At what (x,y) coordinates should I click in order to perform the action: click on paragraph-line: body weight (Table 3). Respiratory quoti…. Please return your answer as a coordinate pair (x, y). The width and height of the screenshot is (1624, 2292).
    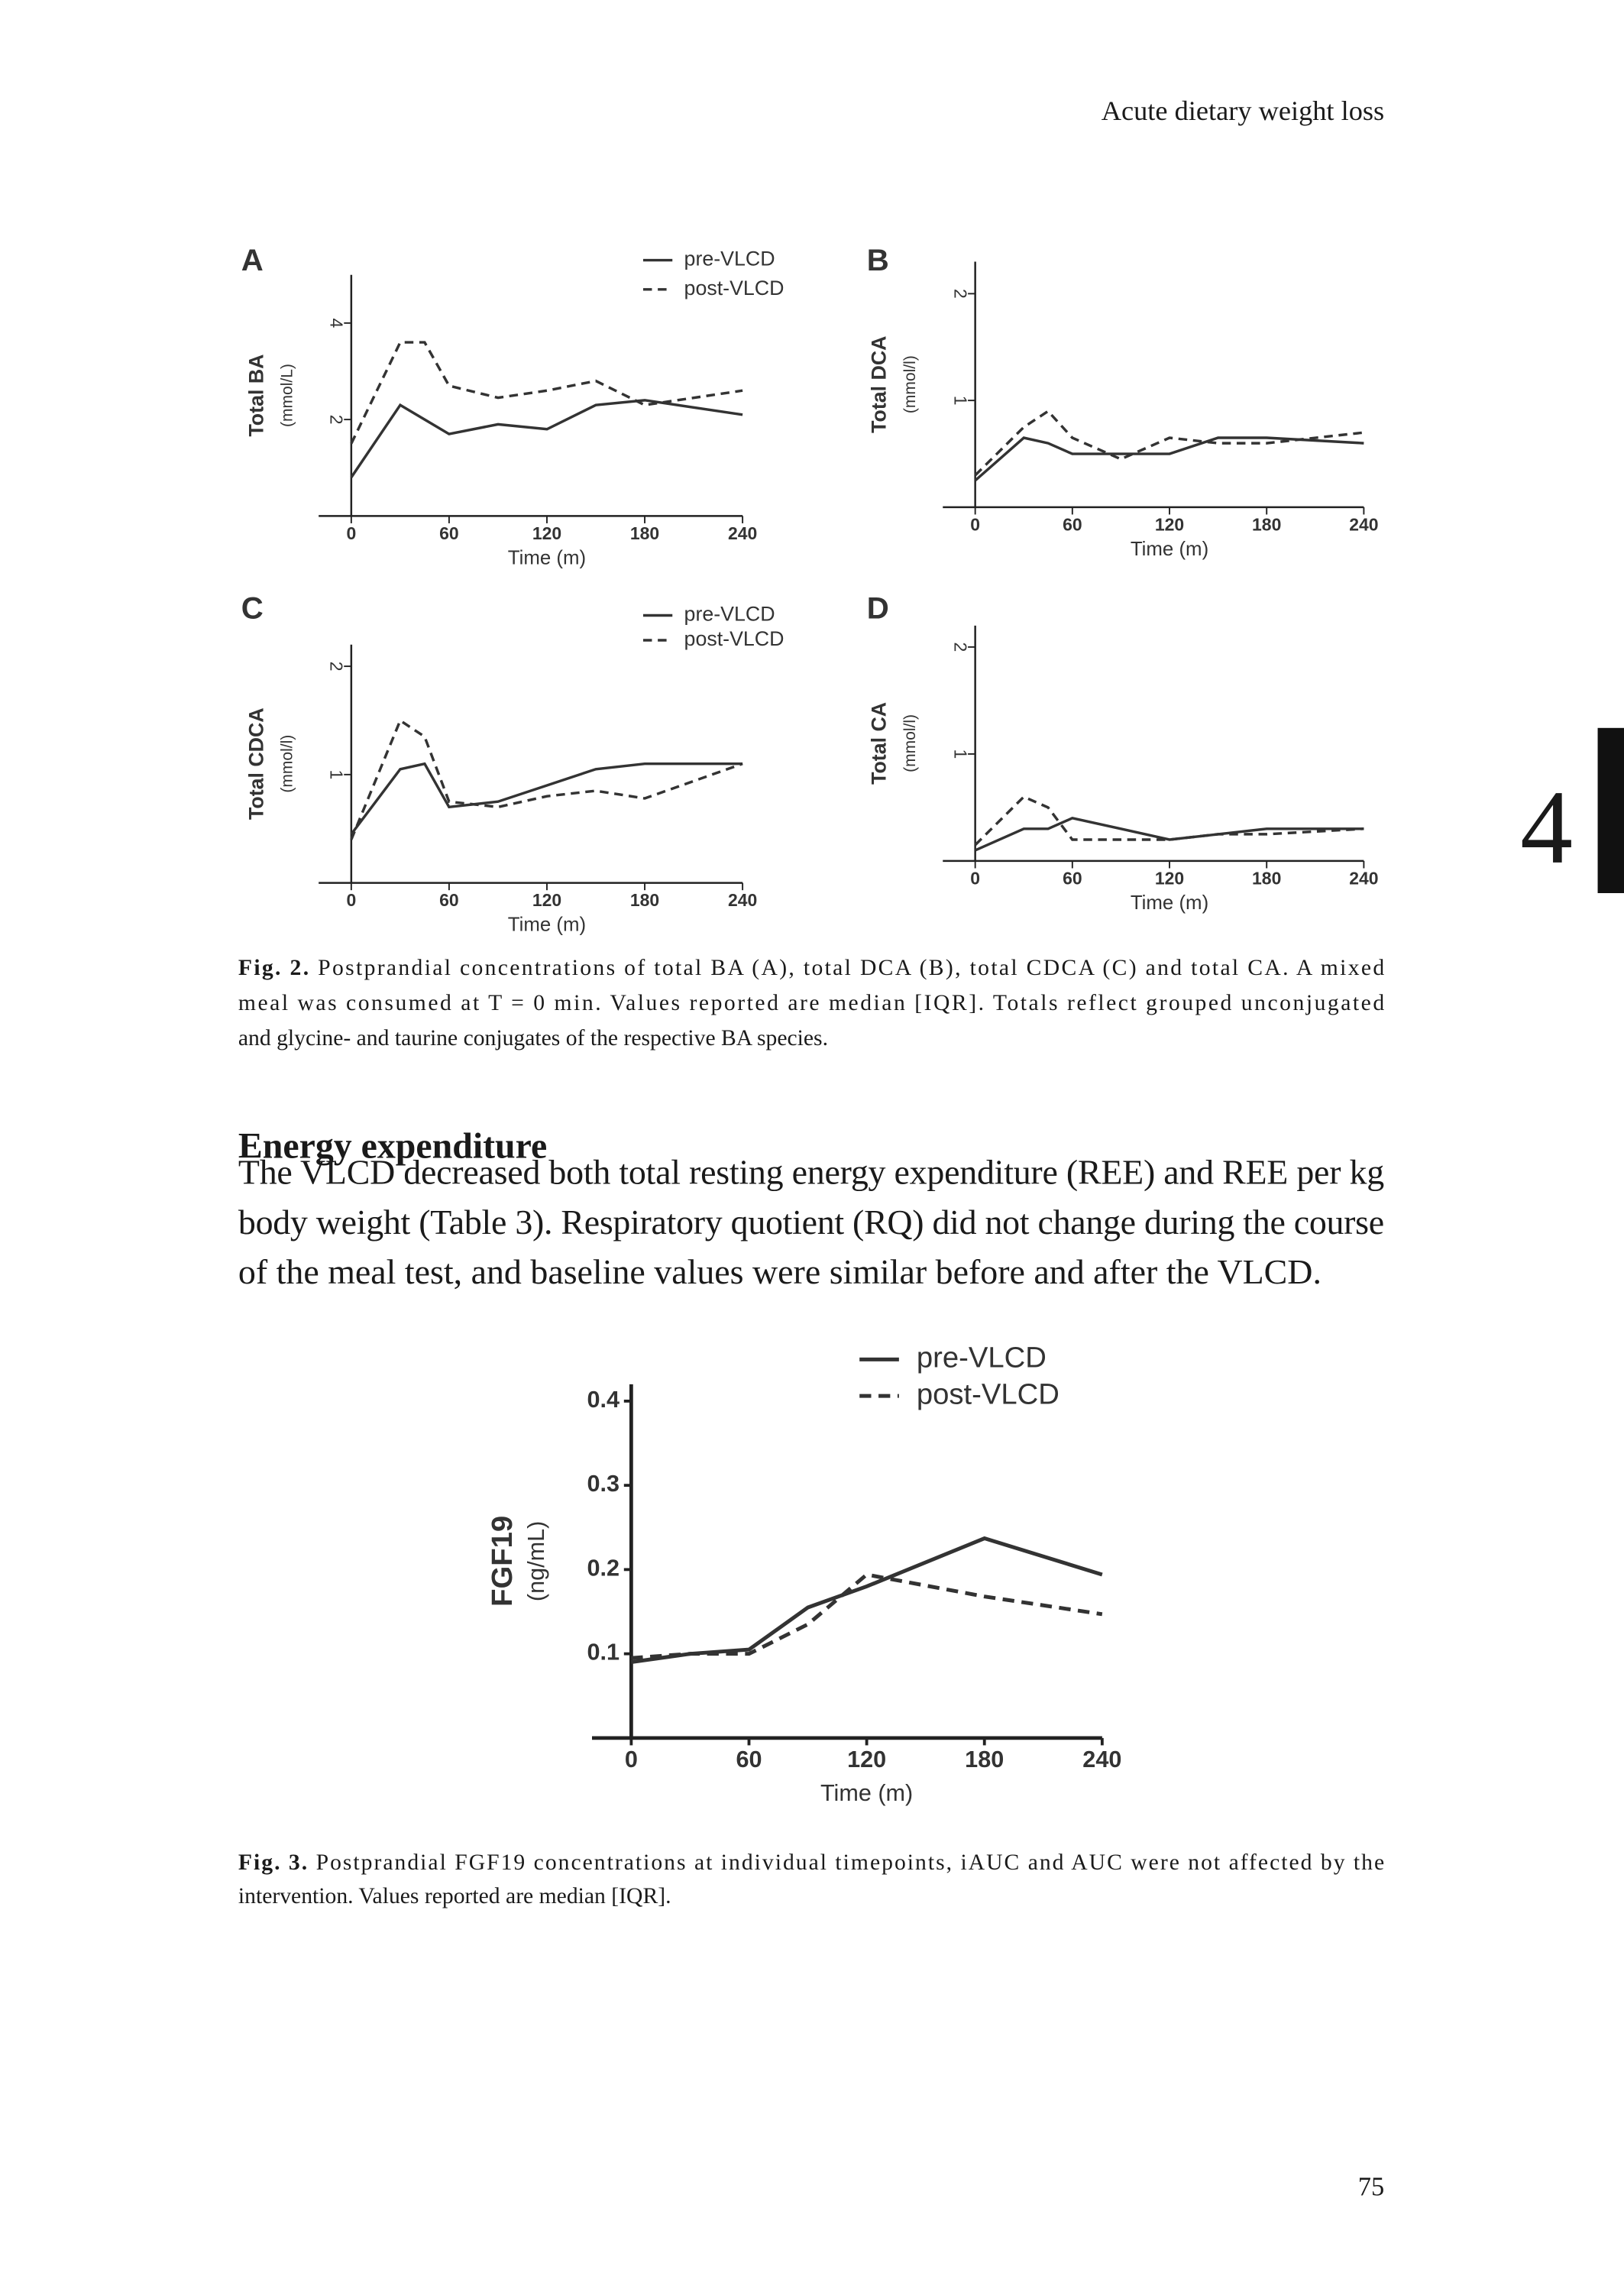
    Looking at the image, I should click on (811, 1222).